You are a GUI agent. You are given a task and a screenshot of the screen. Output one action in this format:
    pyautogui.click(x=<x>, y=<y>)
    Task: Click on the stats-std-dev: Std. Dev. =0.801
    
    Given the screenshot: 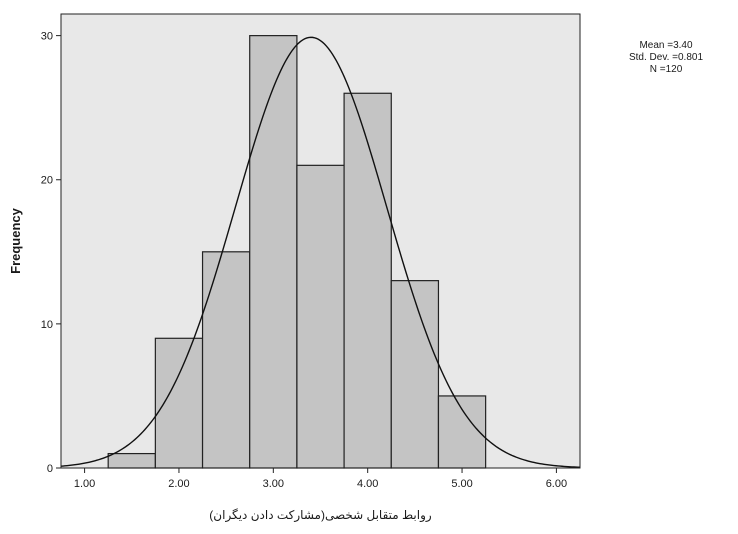 What is the action you would take?
    pyautogui.click(x=666, y=57)
    